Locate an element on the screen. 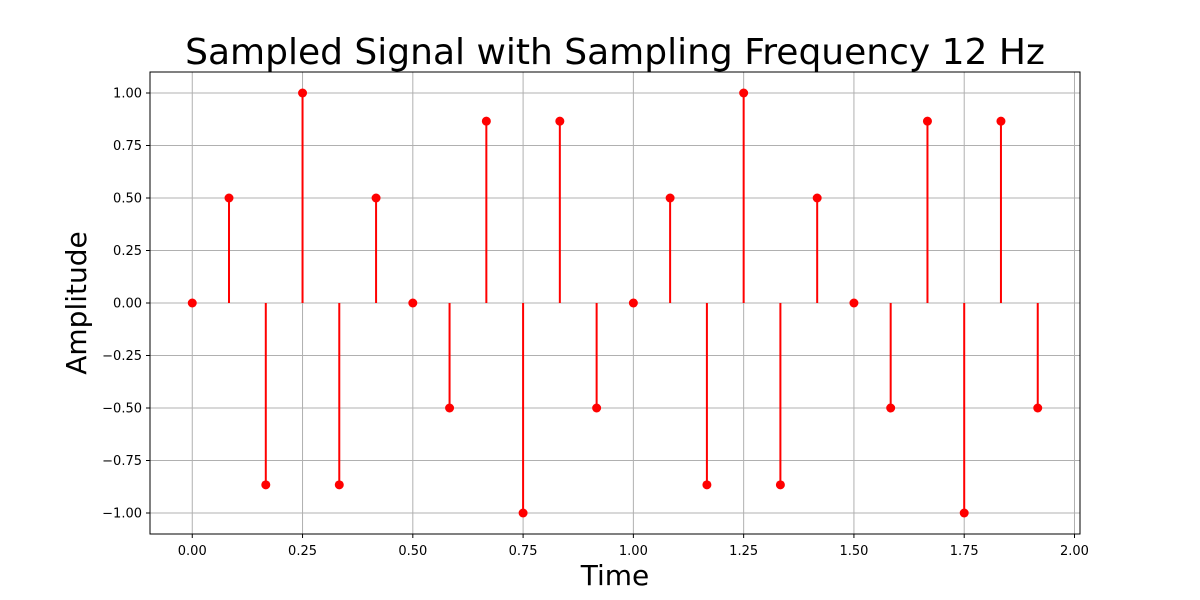  y-tick-label: −0.75 is located at coordinates (122, 461).